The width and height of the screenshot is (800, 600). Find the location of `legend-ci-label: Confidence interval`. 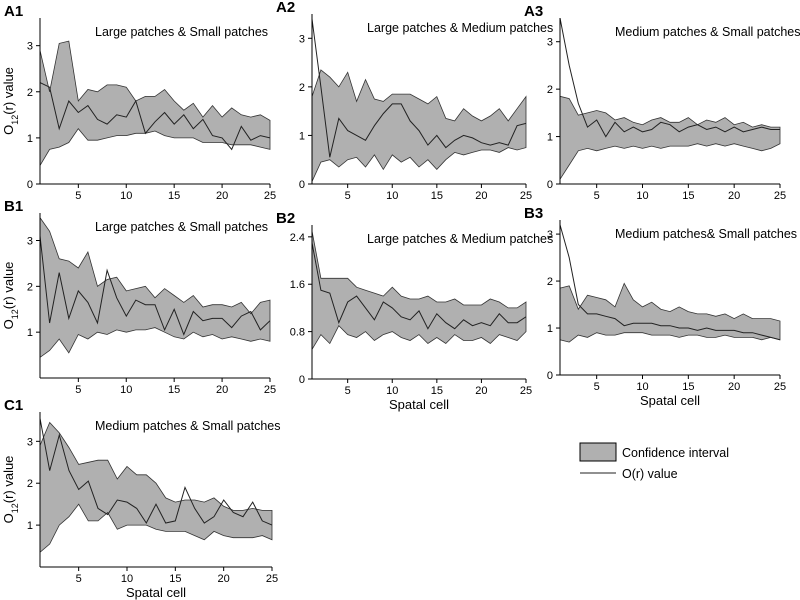

legend-ci-label: Confidence interval is located at coordinates (675, 453).